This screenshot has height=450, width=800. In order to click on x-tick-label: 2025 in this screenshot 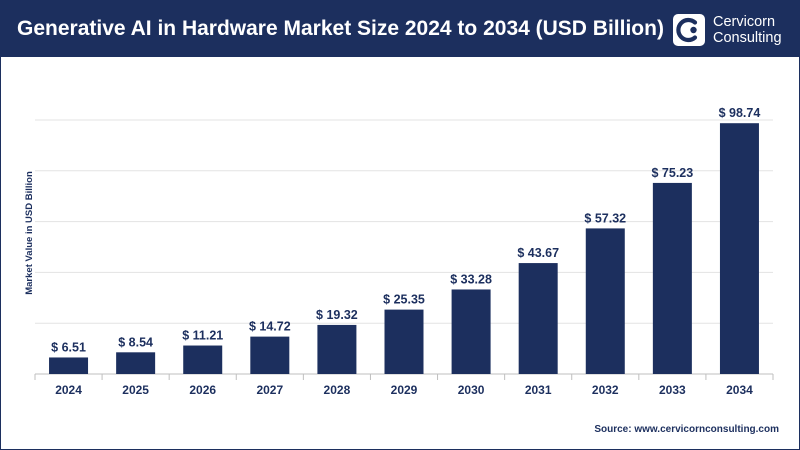, I will do `click(135, 390)`.